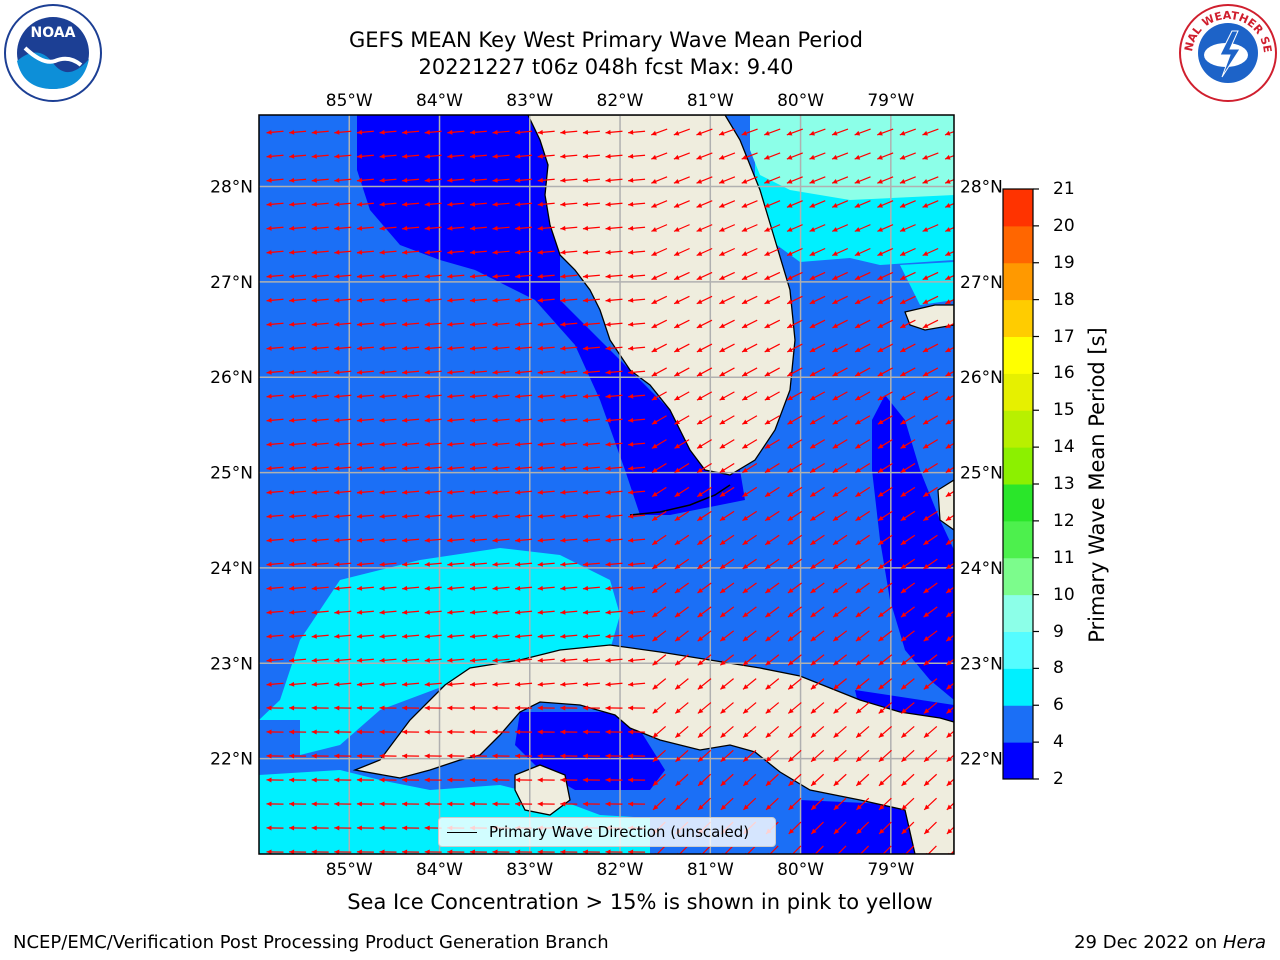 The image size is (1280, 960). What do you see at coordinates (710, 870) in the screenshot?
I see `lon-label-bottom: 81°W` at bounding box center [710, 870].